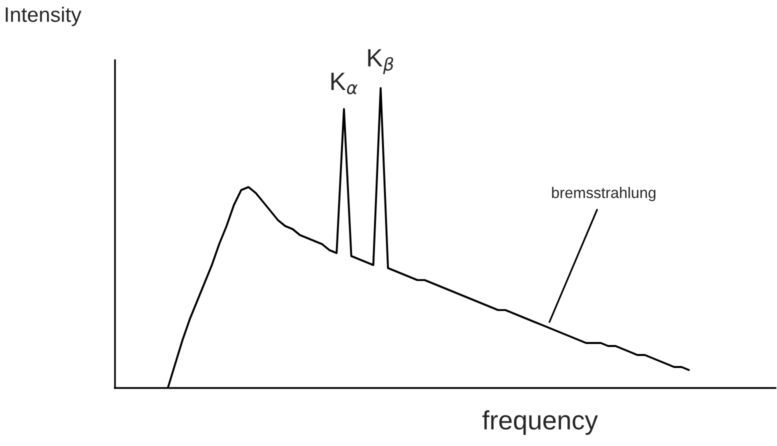  Describe the element at coordinates (44, 16) in the screenshot. I see `y-axis-title: Intensity` at that location.